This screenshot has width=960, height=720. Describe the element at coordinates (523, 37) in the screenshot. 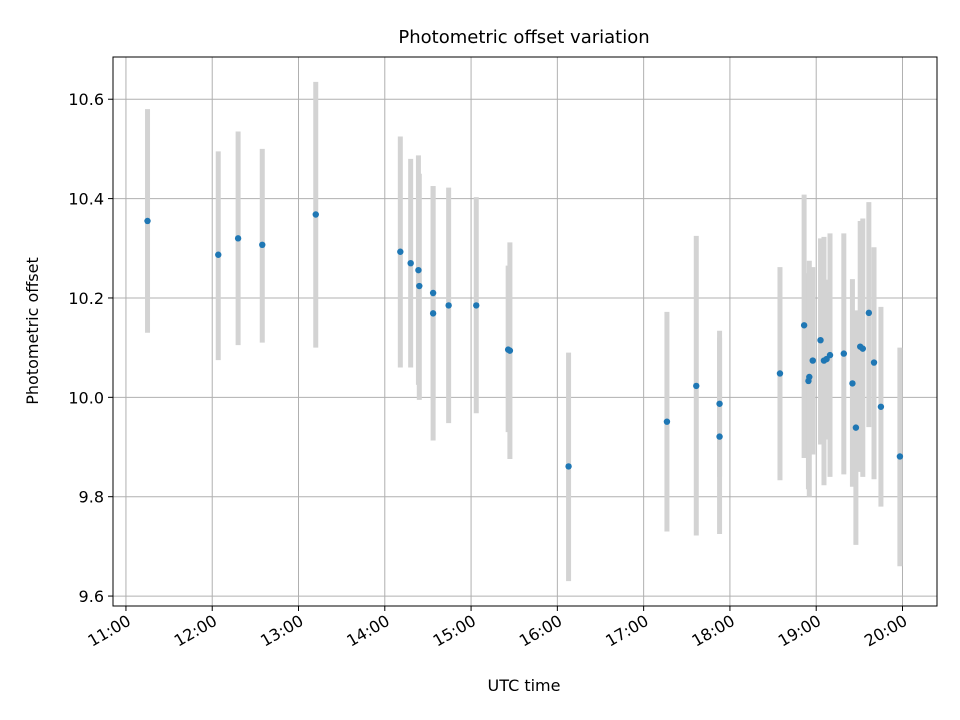

I see `chart-title: Photometric offset variation` at that location.